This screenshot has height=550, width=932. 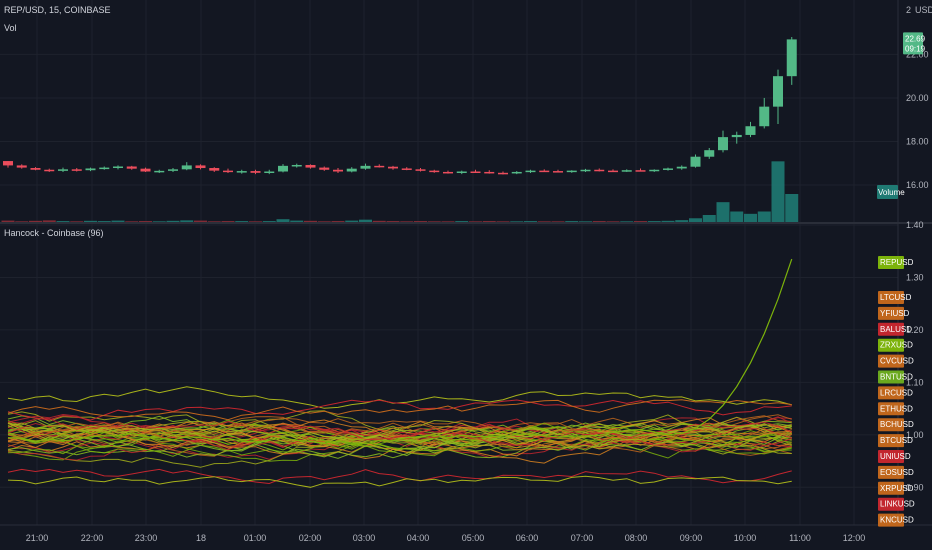 I want to click on series-badge-label: BTCUSD, so click(x=896, y=440).